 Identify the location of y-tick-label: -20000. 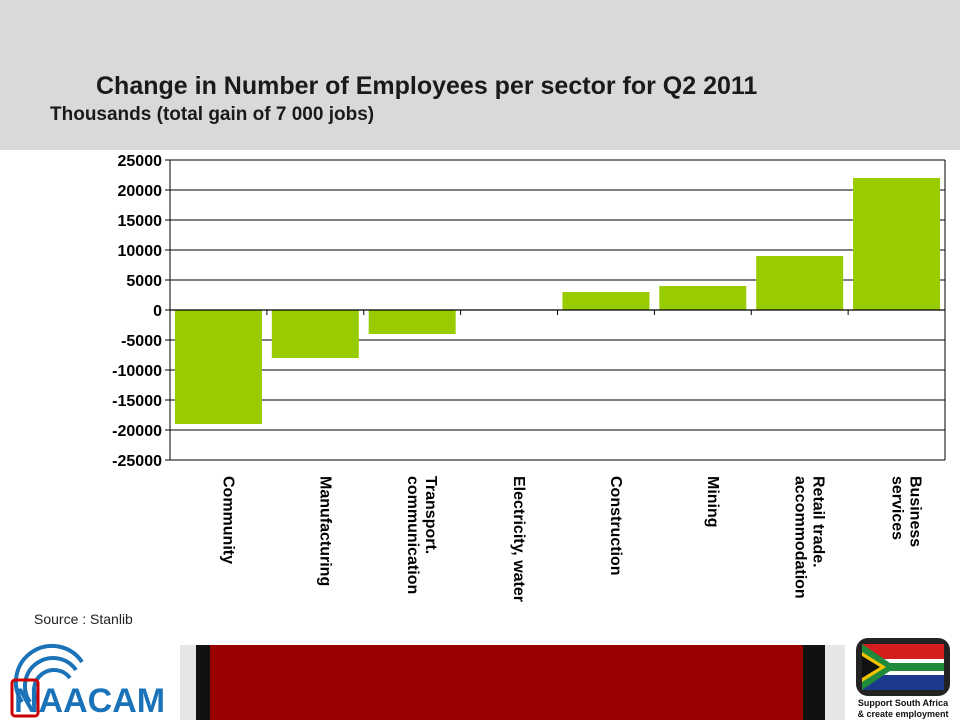
(137, 431).